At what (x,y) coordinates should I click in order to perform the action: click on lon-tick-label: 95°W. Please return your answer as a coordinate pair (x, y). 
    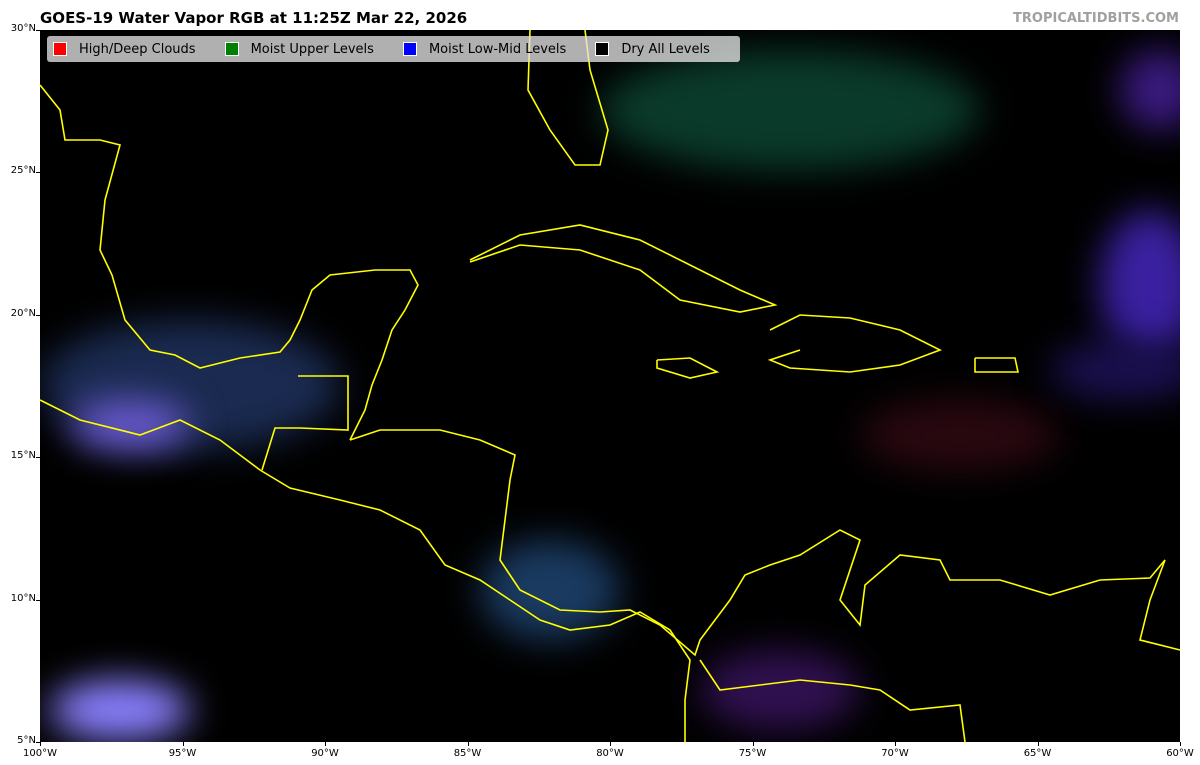
    Looking at the image, I should click on (183, 750).